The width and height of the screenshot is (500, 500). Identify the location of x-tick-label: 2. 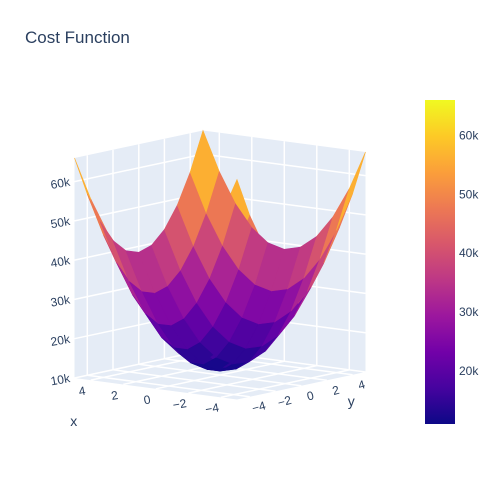
(114, 395).